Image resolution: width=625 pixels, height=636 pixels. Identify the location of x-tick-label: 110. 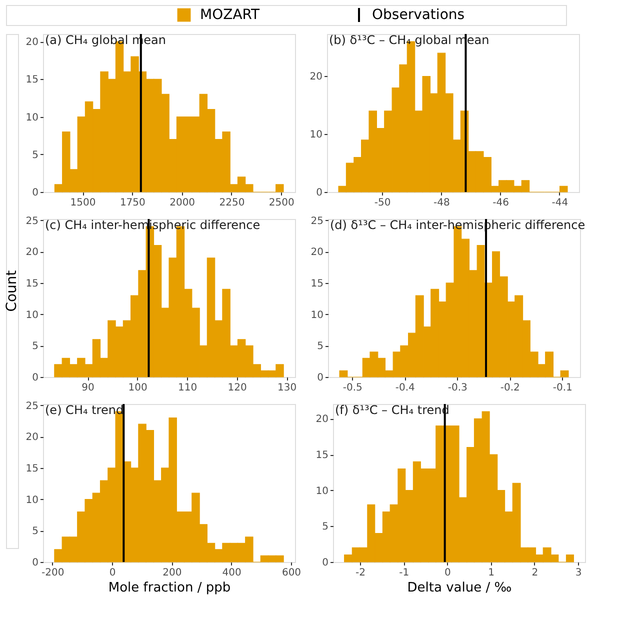
(188, 388).